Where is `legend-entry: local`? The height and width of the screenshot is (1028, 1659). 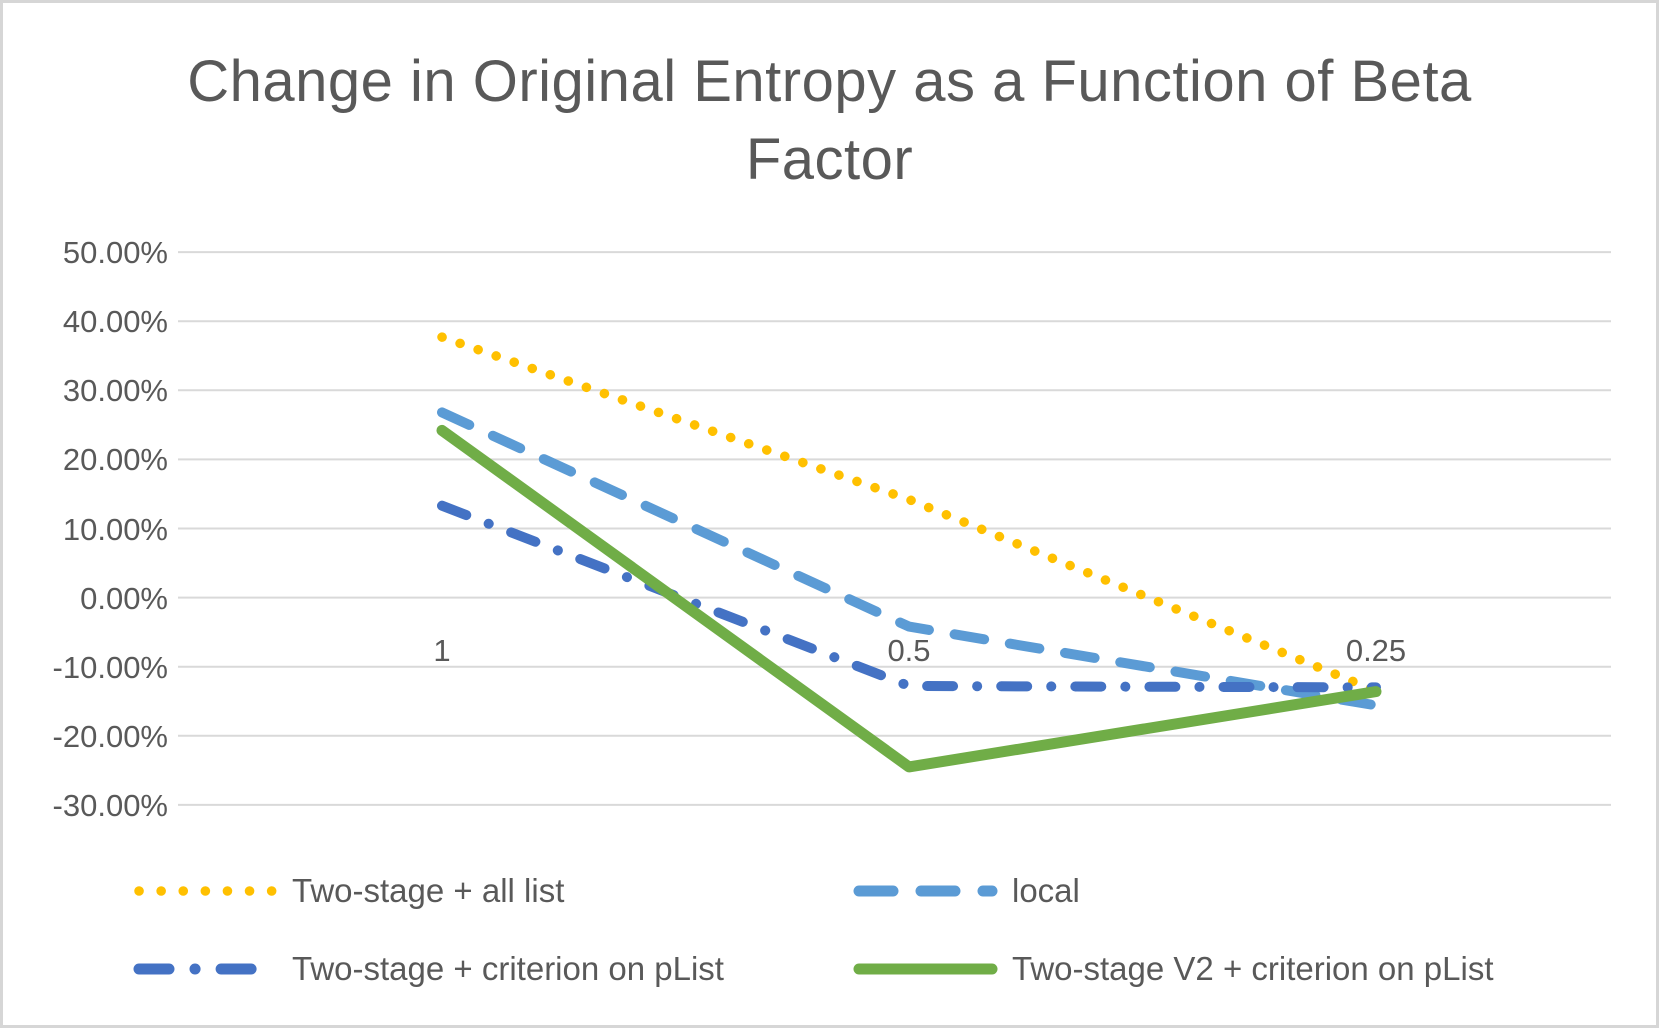
legend-entry: local is located at coordinates (966, 891).